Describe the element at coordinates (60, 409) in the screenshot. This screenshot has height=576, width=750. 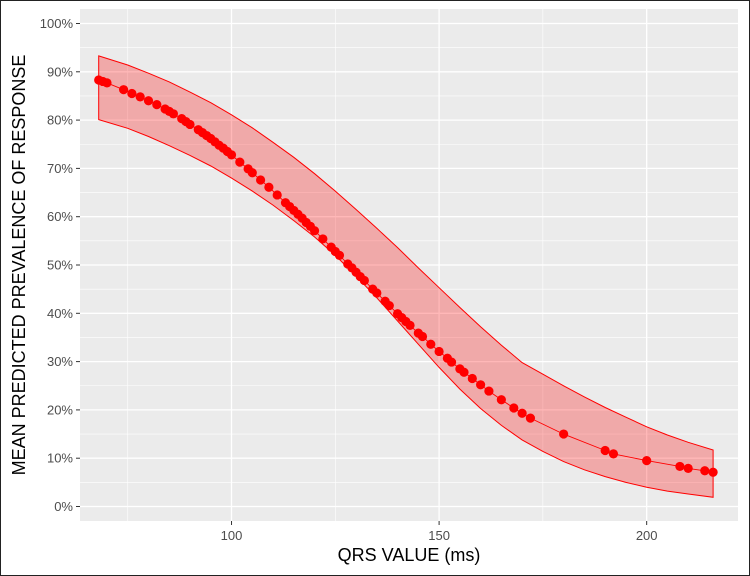
I see `y-tick-label: 20%` at that location.